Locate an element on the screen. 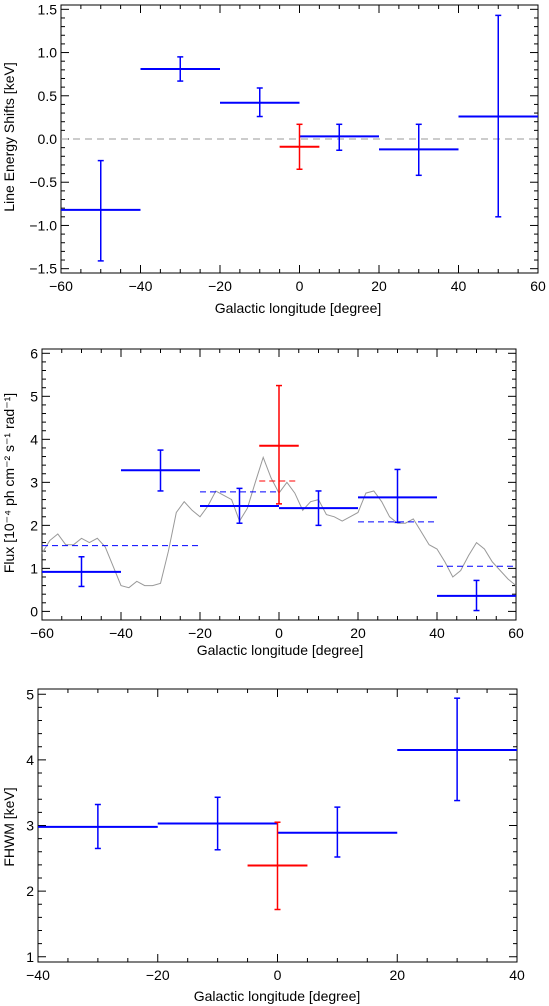 This screenshot has width=549, height=1006. y-tick-label: 6 is located at coordinates (34, 353).